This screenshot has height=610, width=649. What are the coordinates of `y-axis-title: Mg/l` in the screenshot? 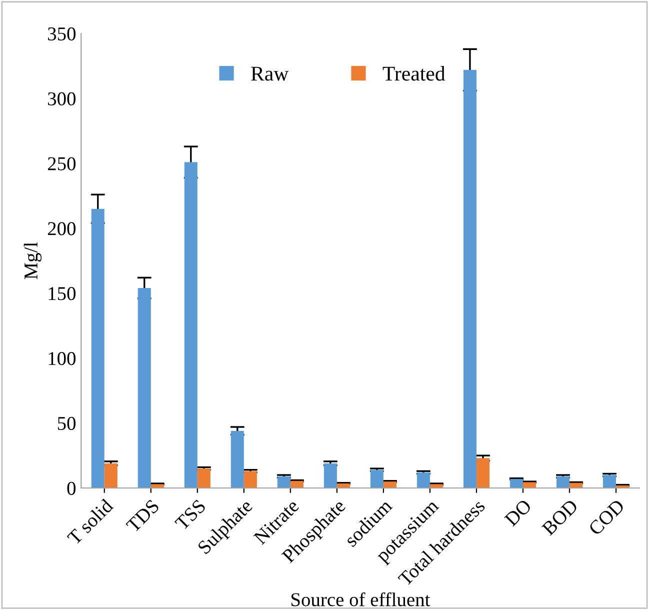 It's located at (33, 261).